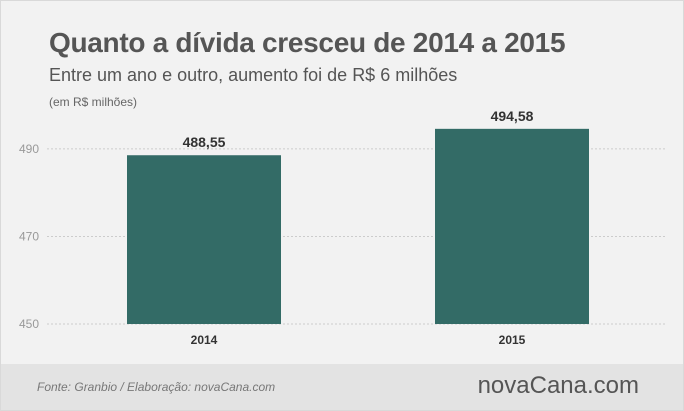 The width and height of the screenshot is (684, 411). Describe the element at coordinates (204, 142) in the screenshot. I see `value-label-2014: 488,55` at that location.